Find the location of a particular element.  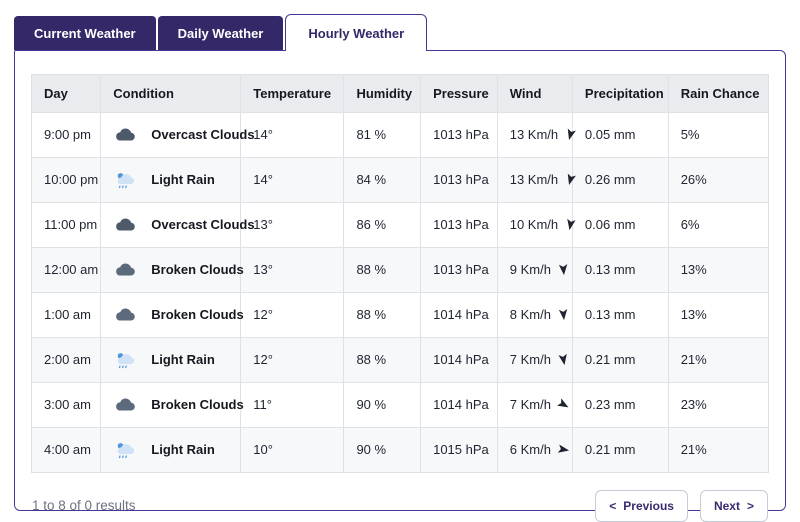

column-header-rain-chance: Rain Chance is located at coordinates (718, 93).